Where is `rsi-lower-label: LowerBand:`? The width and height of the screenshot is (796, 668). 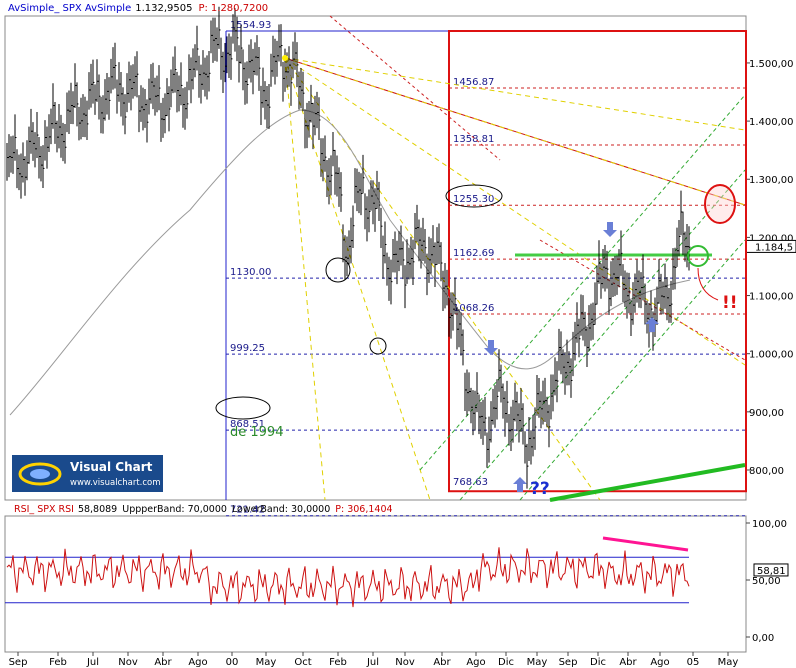
rsi-lower-label: LowerBand: is located at coordinates (260, 509).